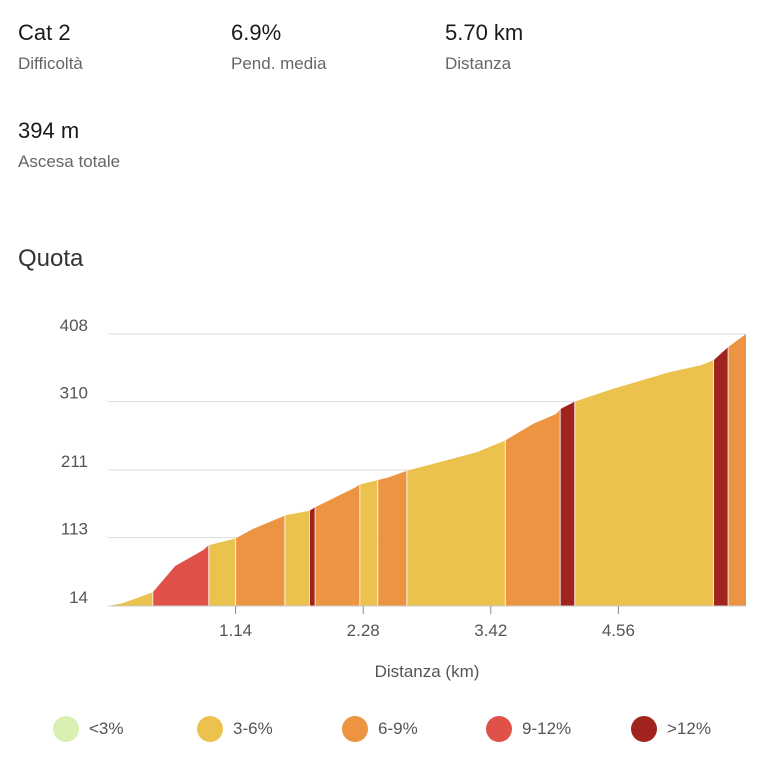  I want to click on legend-item-3-6: 3-6%, so click(235, 729).